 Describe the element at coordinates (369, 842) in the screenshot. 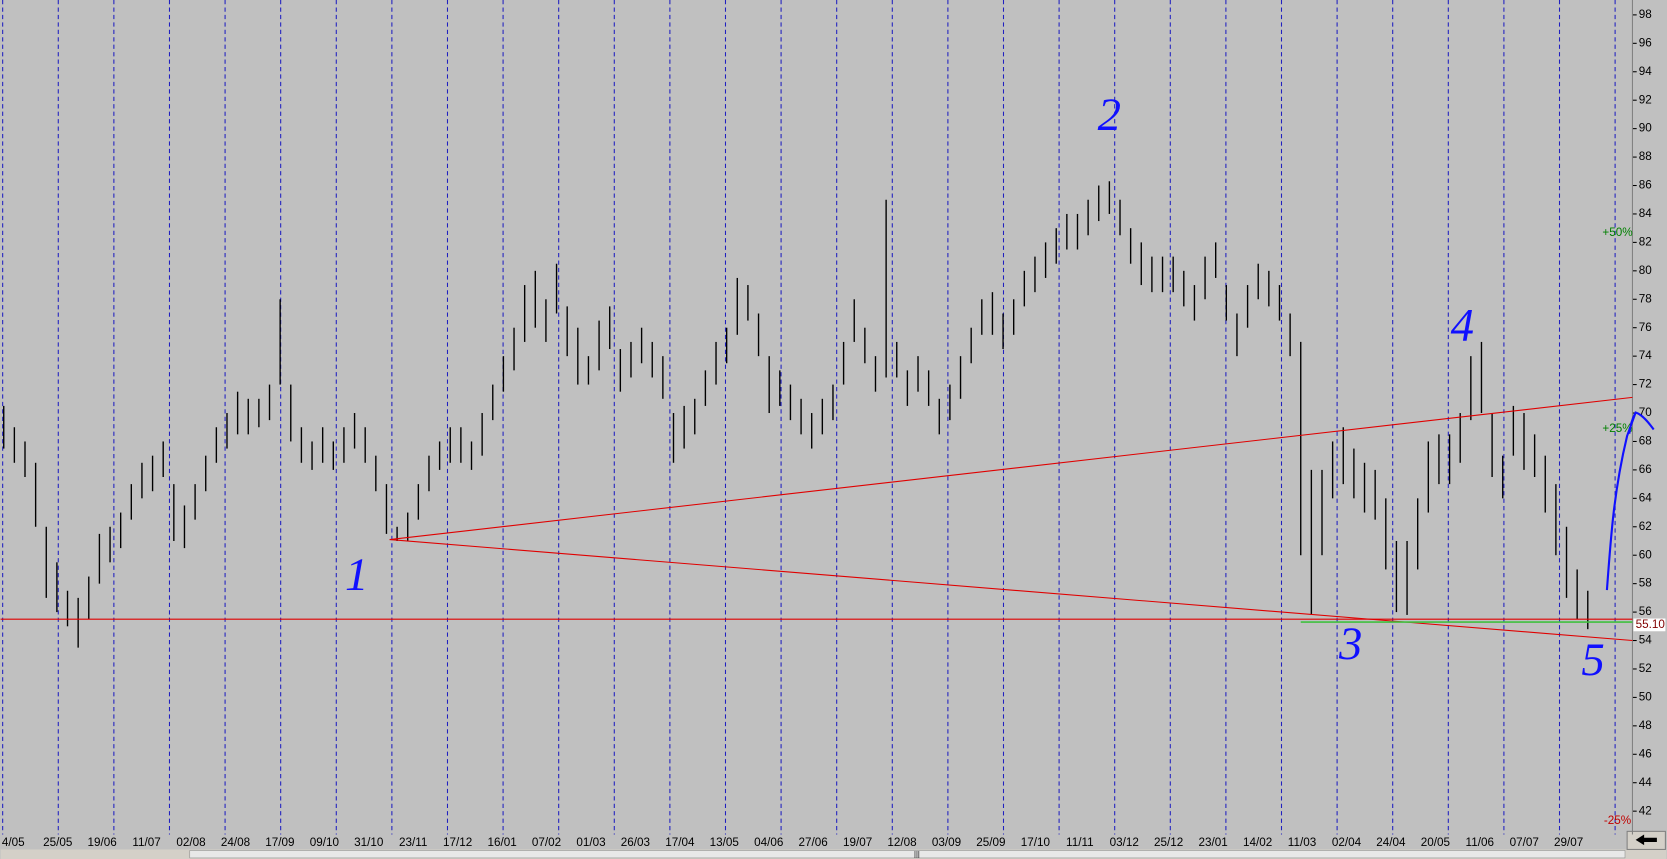

I see `x-tick-label: 31/10` at that location.